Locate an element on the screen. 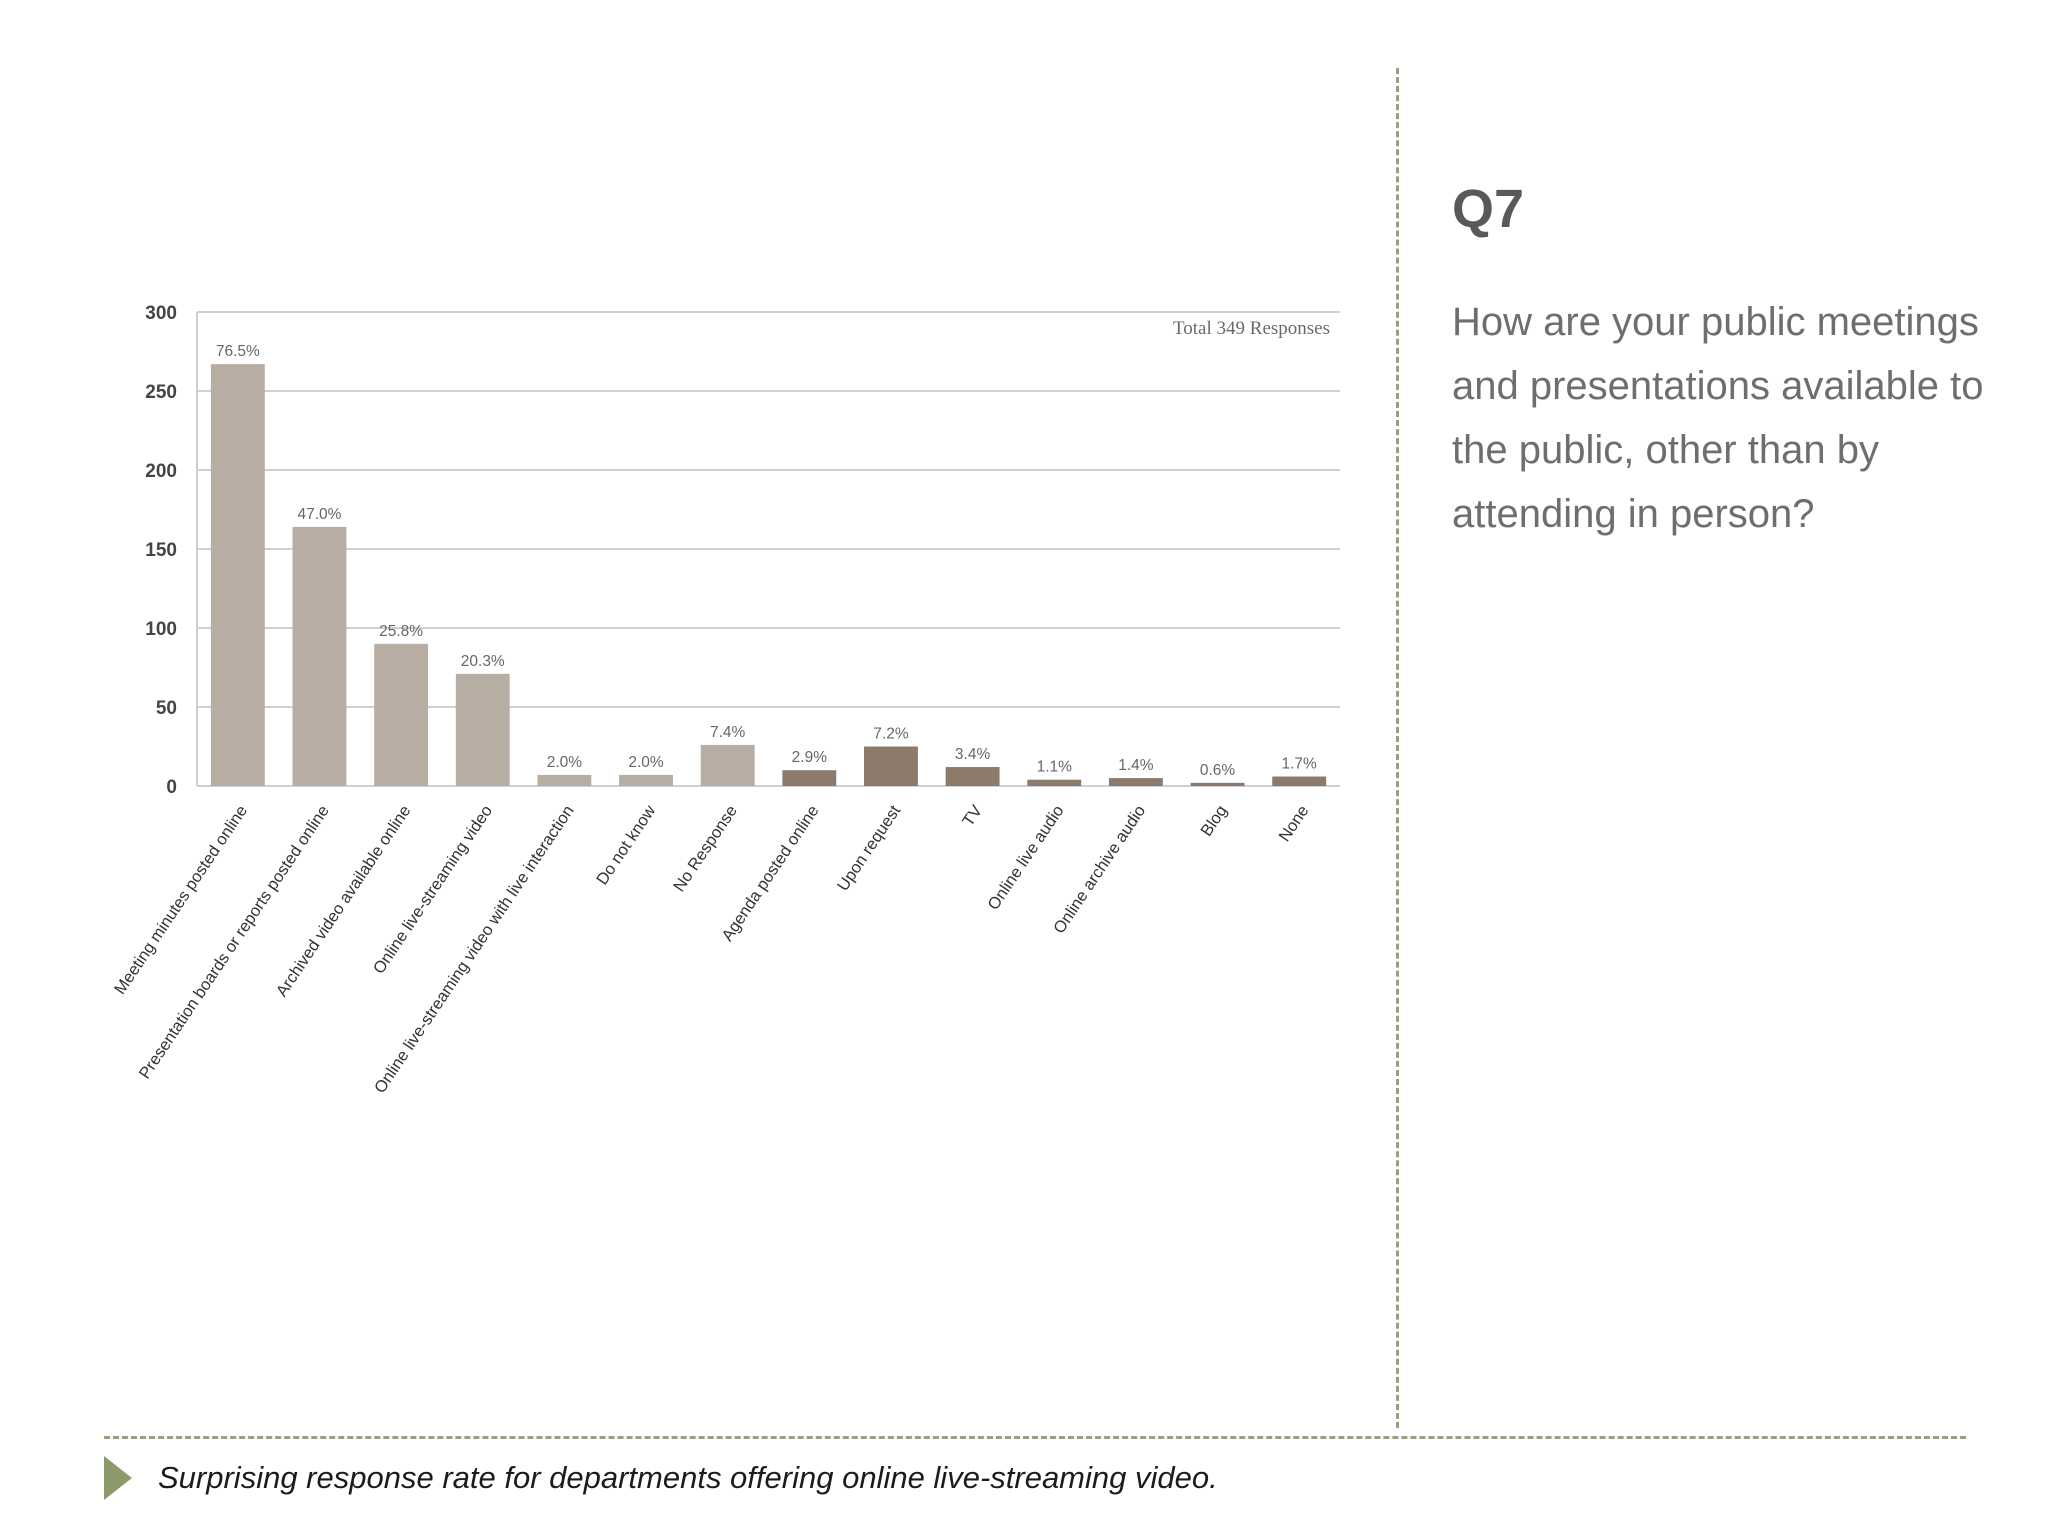 This screenshot has width=2048, height=1536. category-label: Archived video available online is located at coordinates (344, 901).